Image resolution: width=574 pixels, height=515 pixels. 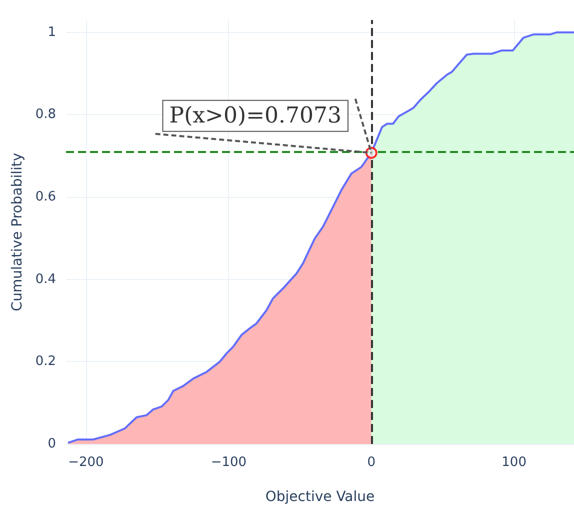 What do you see at coordinates (17, 232) in the screenshot?
I see `y-axis-title: Cumulative Probability` at bounding box center [17, 232].